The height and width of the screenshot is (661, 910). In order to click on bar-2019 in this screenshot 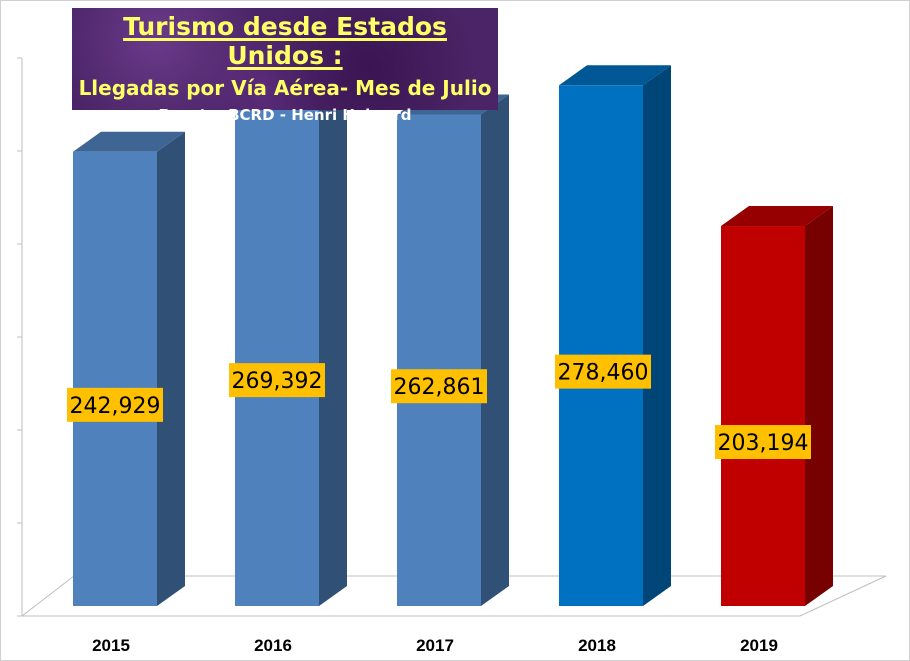, I will do `click(777, 406)`.